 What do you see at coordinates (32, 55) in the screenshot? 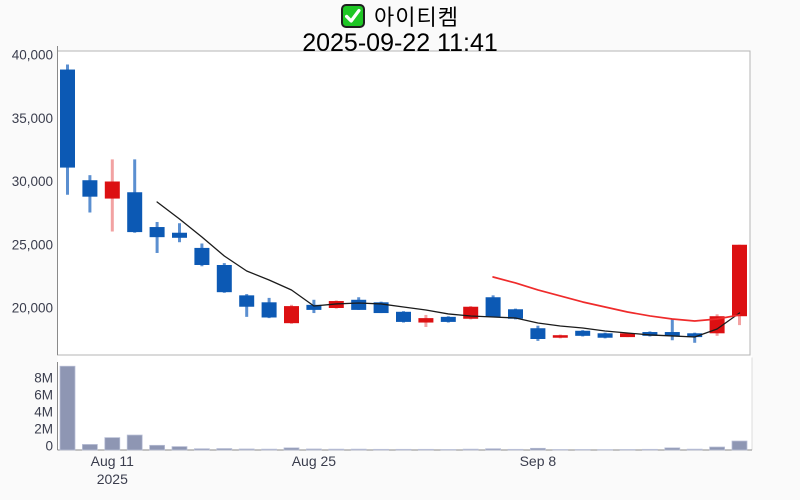
I see `price-tick-label: 40,000` at bounding box center [32, 55].